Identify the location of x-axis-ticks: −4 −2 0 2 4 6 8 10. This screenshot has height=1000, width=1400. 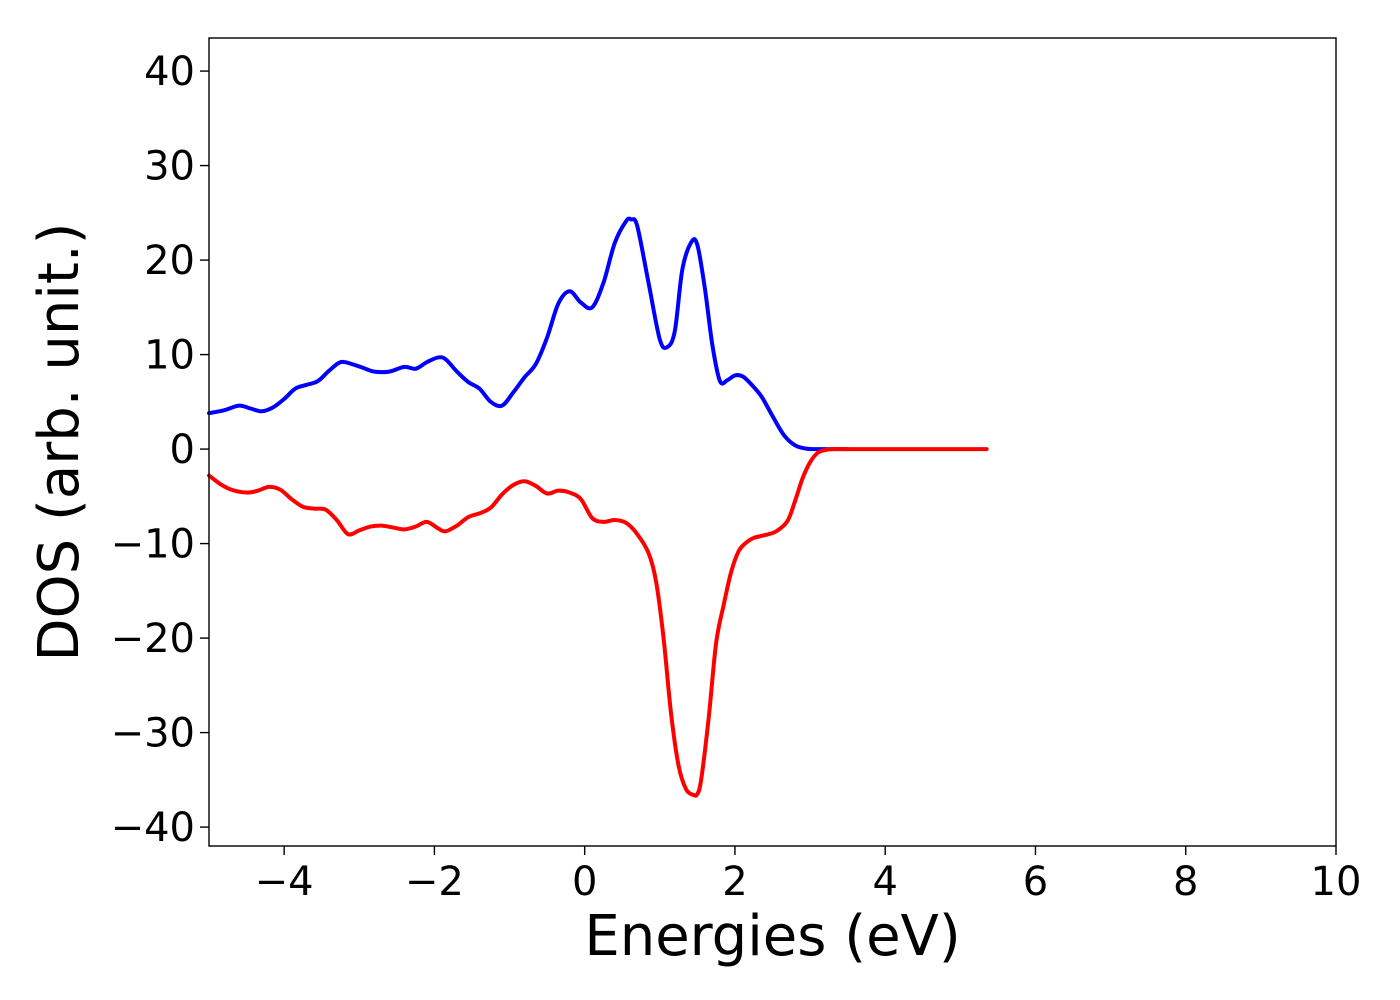
(808, 875).